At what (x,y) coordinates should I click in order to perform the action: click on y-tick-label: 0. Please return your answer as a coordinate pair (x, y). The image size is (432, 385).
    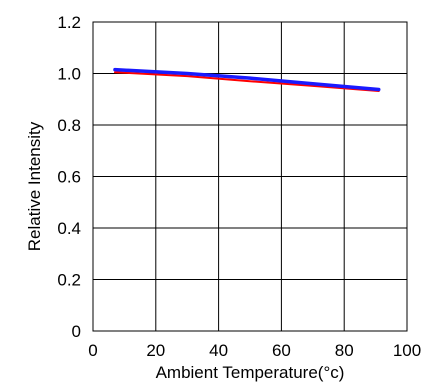
    Looking at the image, I should click on (76, 331).